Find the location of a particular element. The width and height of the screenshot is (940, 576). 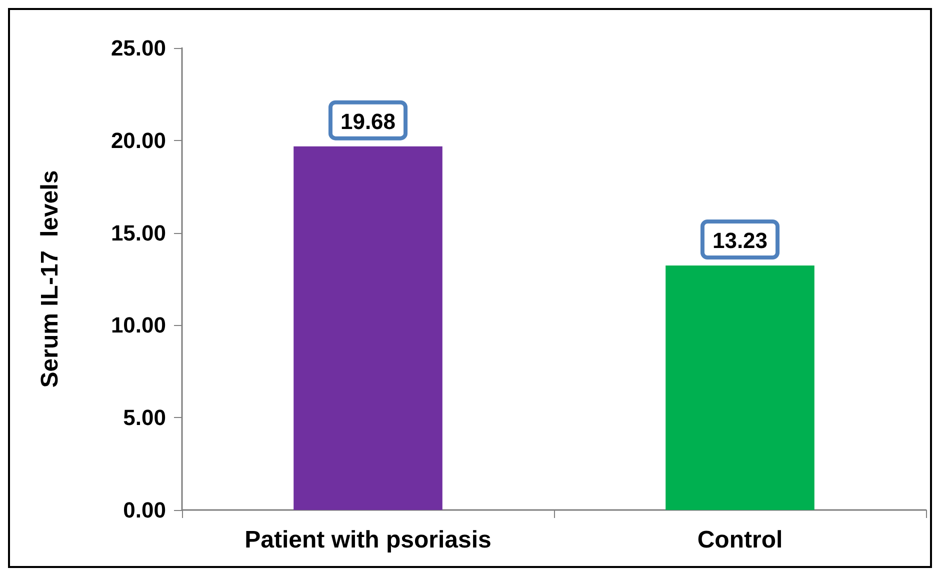

y-axis-title: Serum IL-17 levels is located at coordinates (50, 279).